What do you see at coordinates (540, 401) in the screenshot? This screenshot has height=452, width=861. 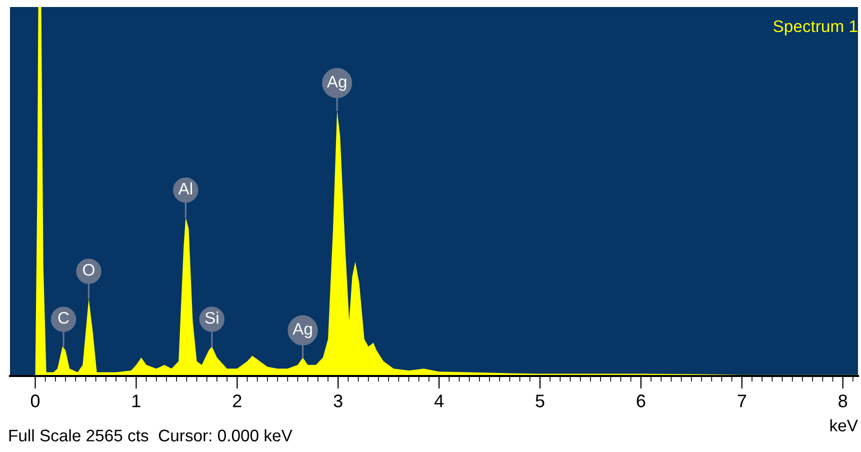 I see `x-tick-label: 5` at bounding box center [540, 401].